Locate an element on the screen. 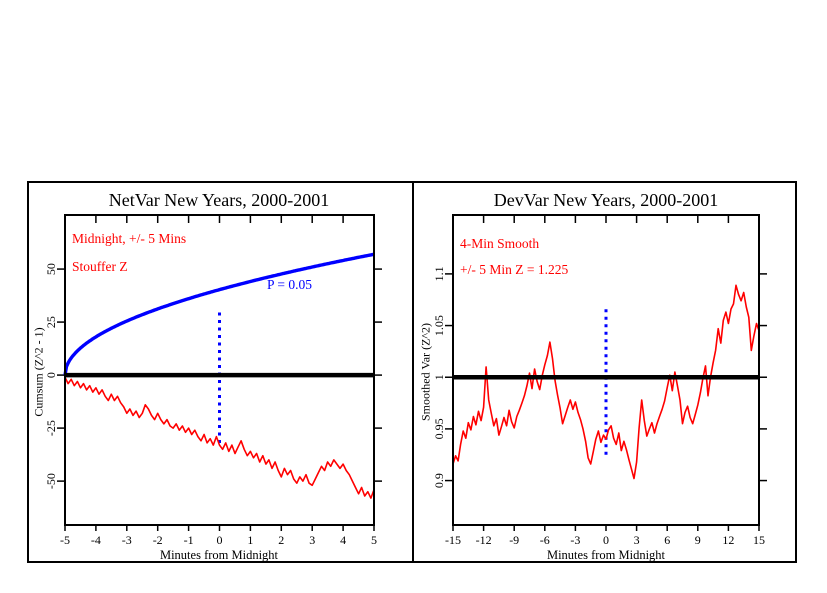 The height and width of the screenshot is (593, 827). netvar-envelope-curve is located at coordinates (219, 314).